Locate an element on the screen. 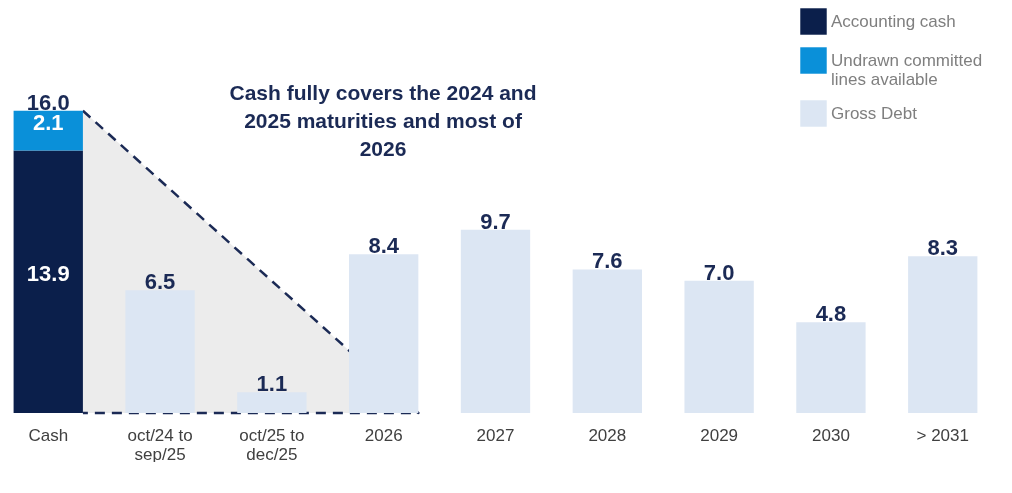 This screenshot has height=493, width=1012. x-tick-label: oct/25 to dec/25 is located at coordinates (272, 444).